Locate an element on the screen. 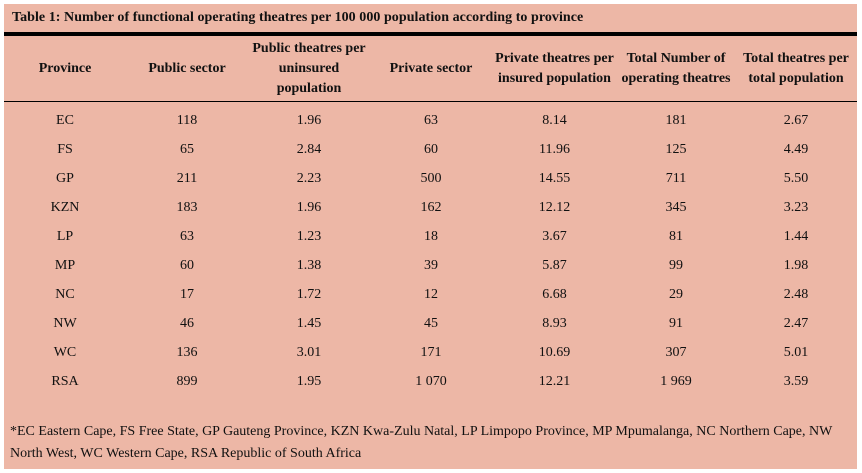  header-province: Province is located at coordinates (65, 68).